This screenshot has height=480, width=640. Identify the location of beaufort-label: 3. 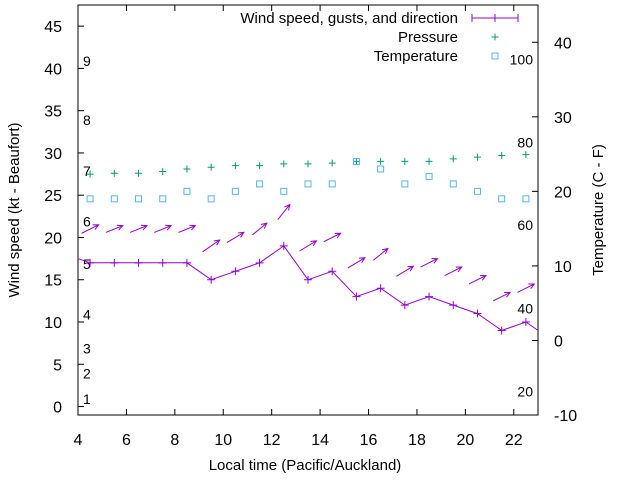
(87, 348).